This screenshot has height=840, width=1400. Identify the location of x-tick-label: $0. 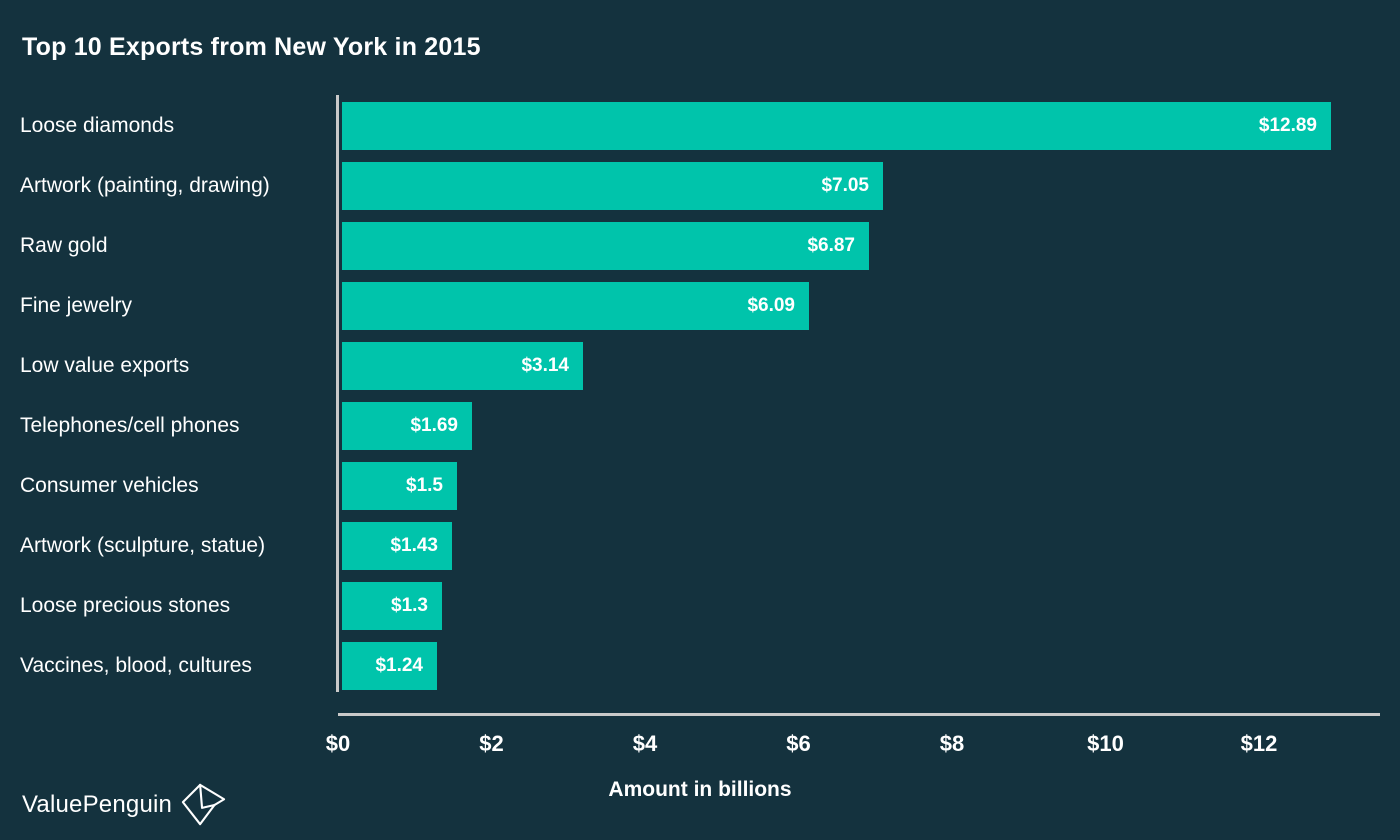
(338, 743).